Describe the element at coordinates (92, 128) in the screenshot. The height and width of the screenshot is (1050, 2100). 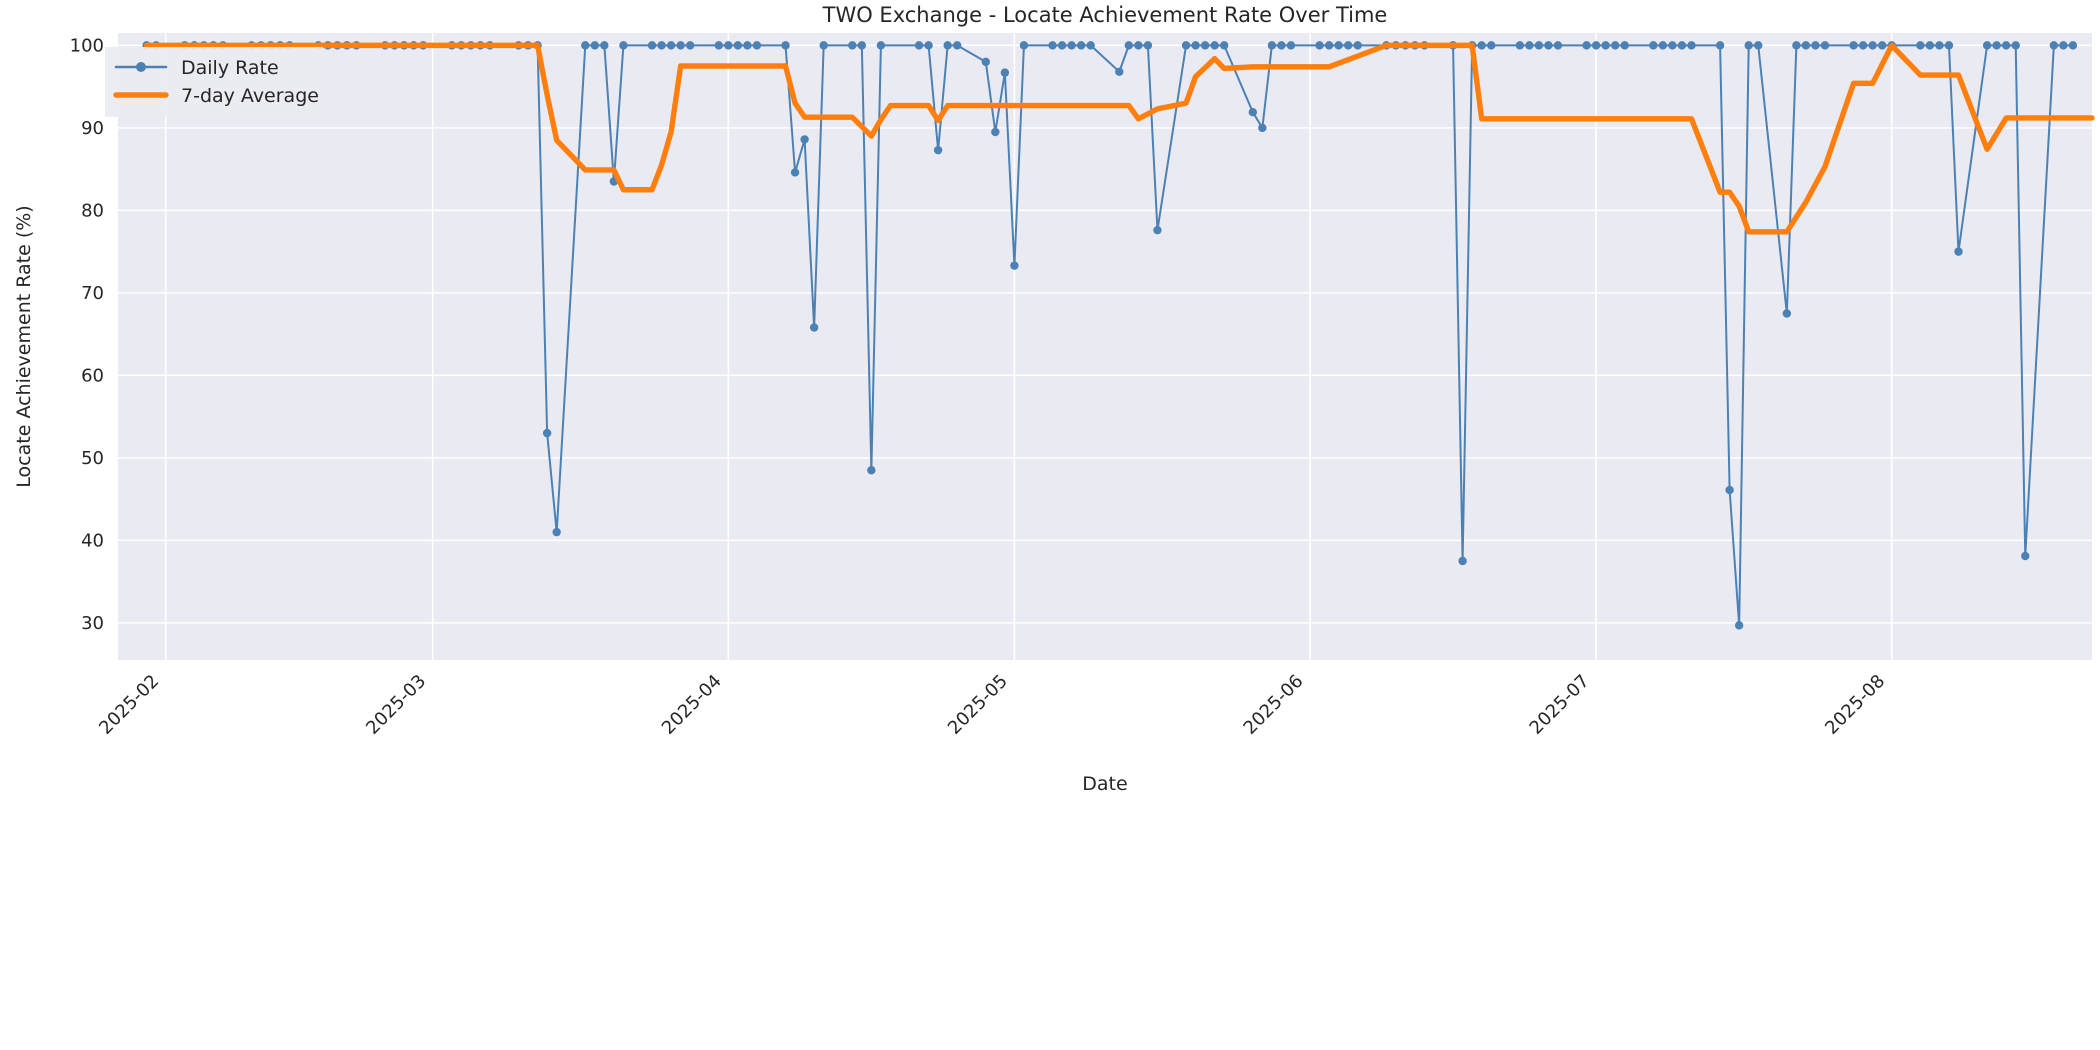
I see `y-tick-label: 90` at that location.